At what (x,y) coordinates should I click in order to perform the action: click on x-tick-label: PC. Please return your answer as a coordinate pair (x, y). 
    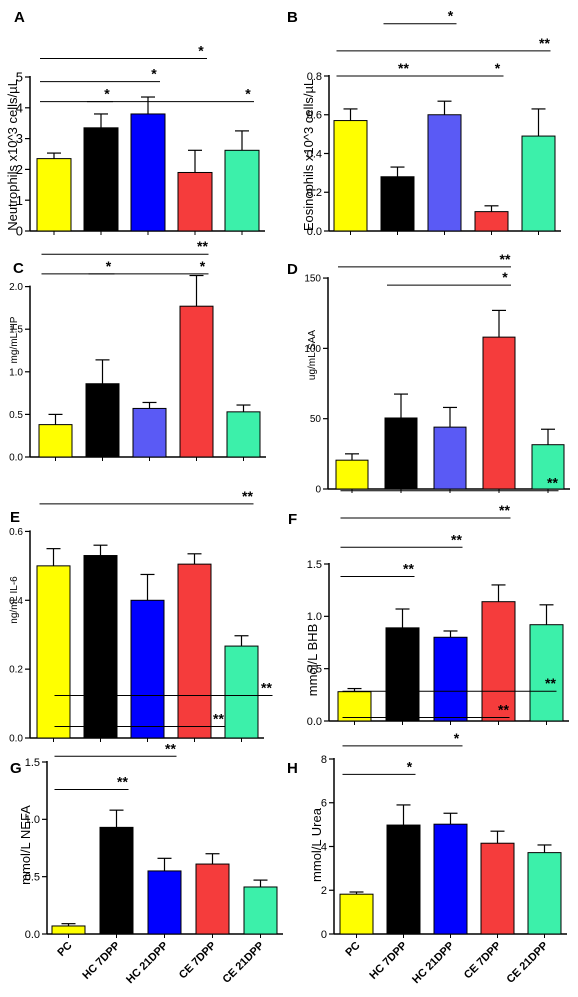
    Looking at the image, I should click on (64, 949).